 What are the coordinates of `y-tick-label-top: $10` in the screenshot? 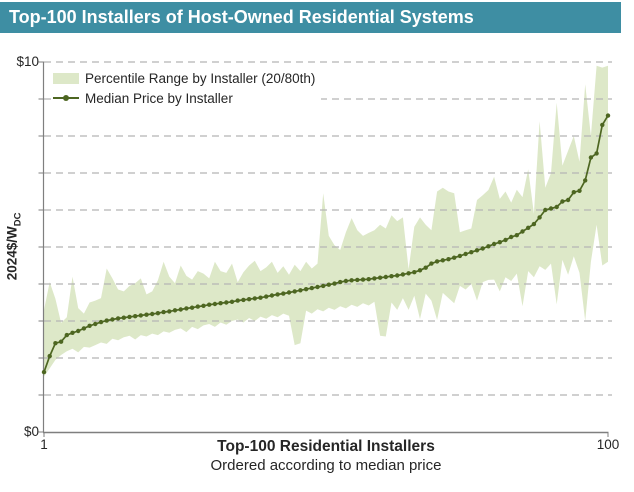 It's located at (27, 61).